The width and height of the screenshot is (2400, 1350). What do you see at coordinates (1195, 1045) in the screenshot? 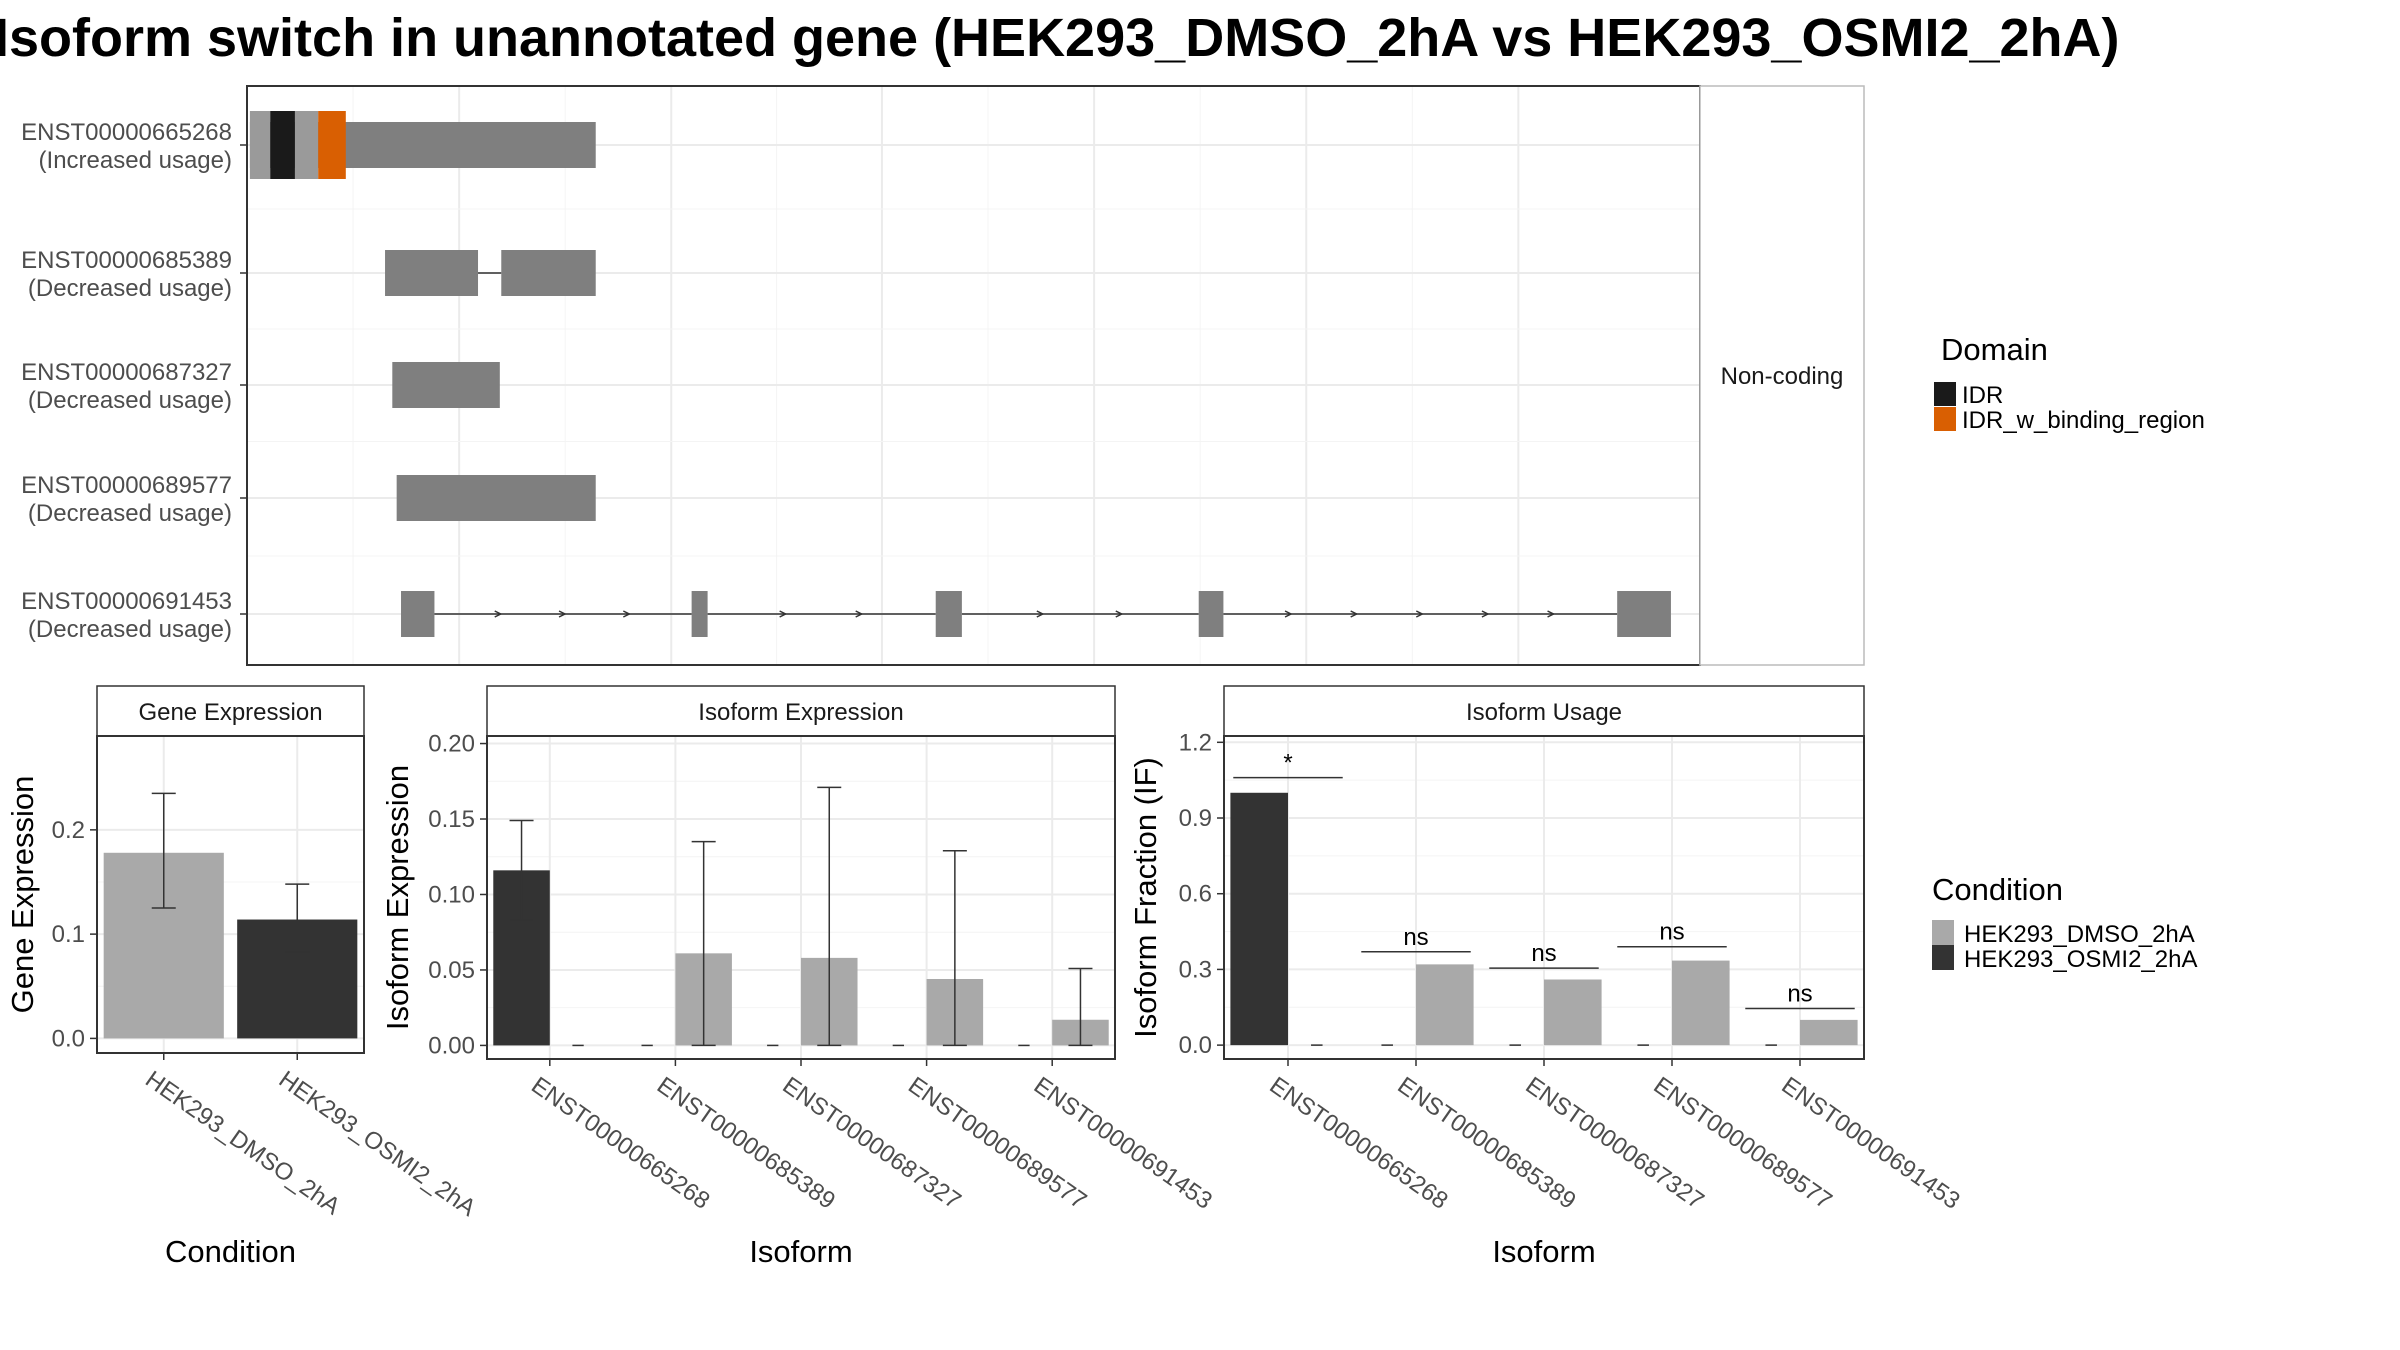
I see `isoform-usage-y-tick-label: 0.0` at bounding box center [1195, 1045].